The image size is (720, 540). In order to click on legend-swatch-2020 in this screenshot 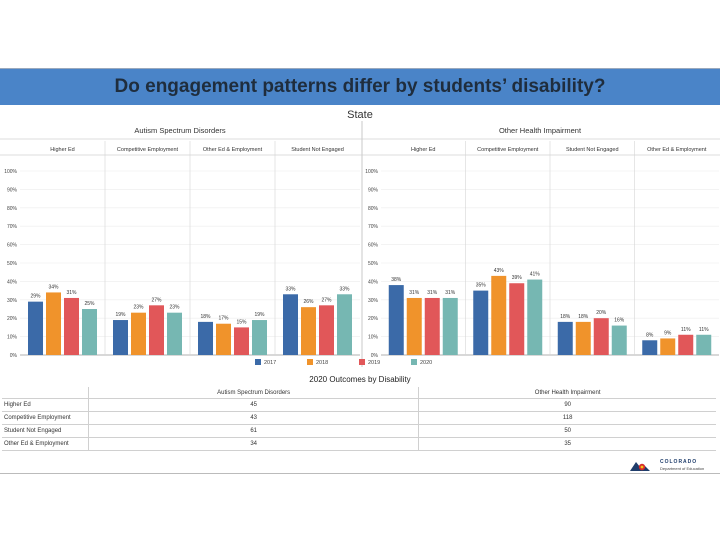, I will do `click(414, 362)`.